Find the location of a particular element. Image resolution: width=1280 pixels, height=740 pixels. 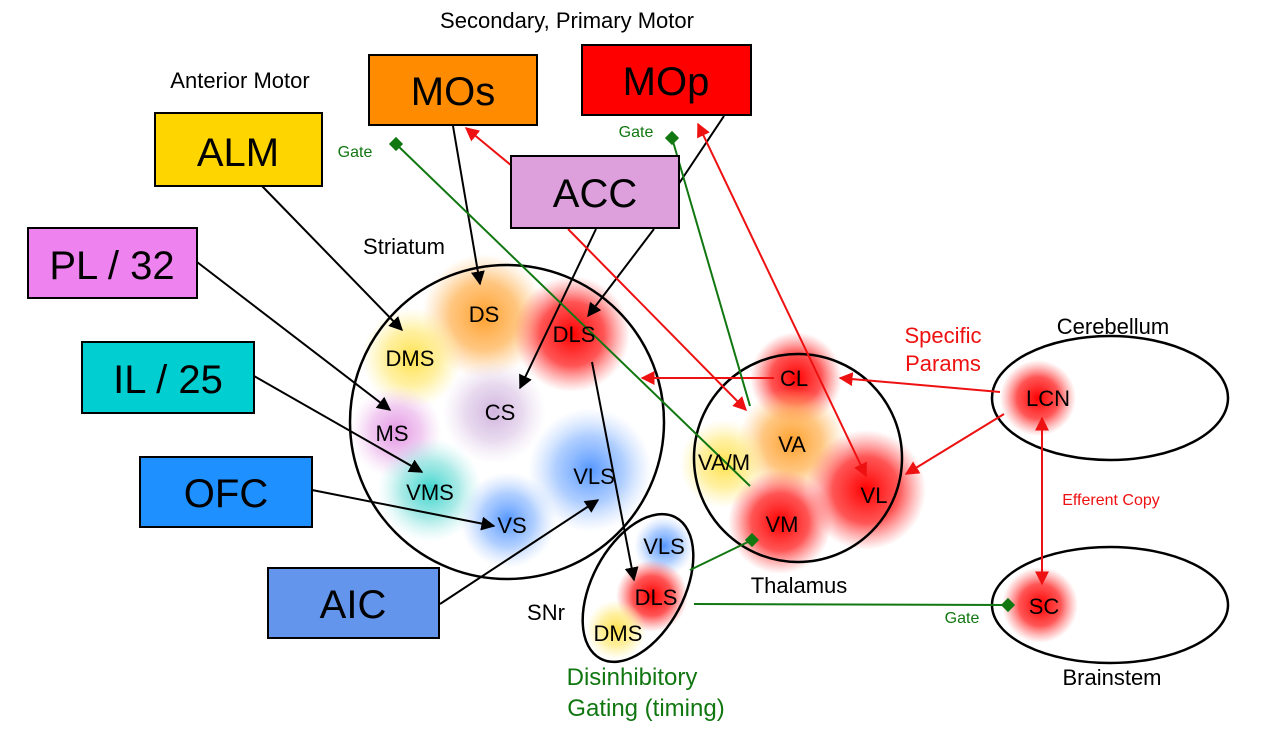

vm-blob is located at coordinates (780, 522).